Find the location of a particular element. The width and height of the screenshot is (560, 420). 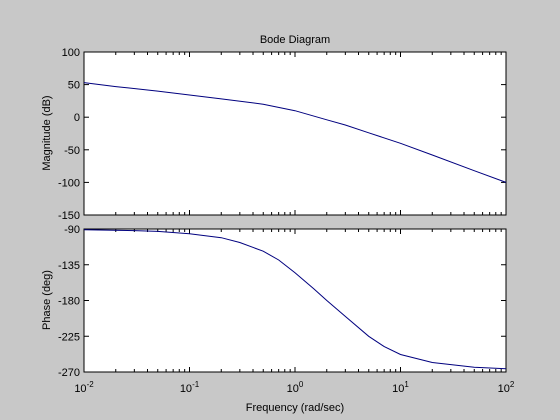

frequency-tick-label: 10⁰ is located at coordinates (295, 387).